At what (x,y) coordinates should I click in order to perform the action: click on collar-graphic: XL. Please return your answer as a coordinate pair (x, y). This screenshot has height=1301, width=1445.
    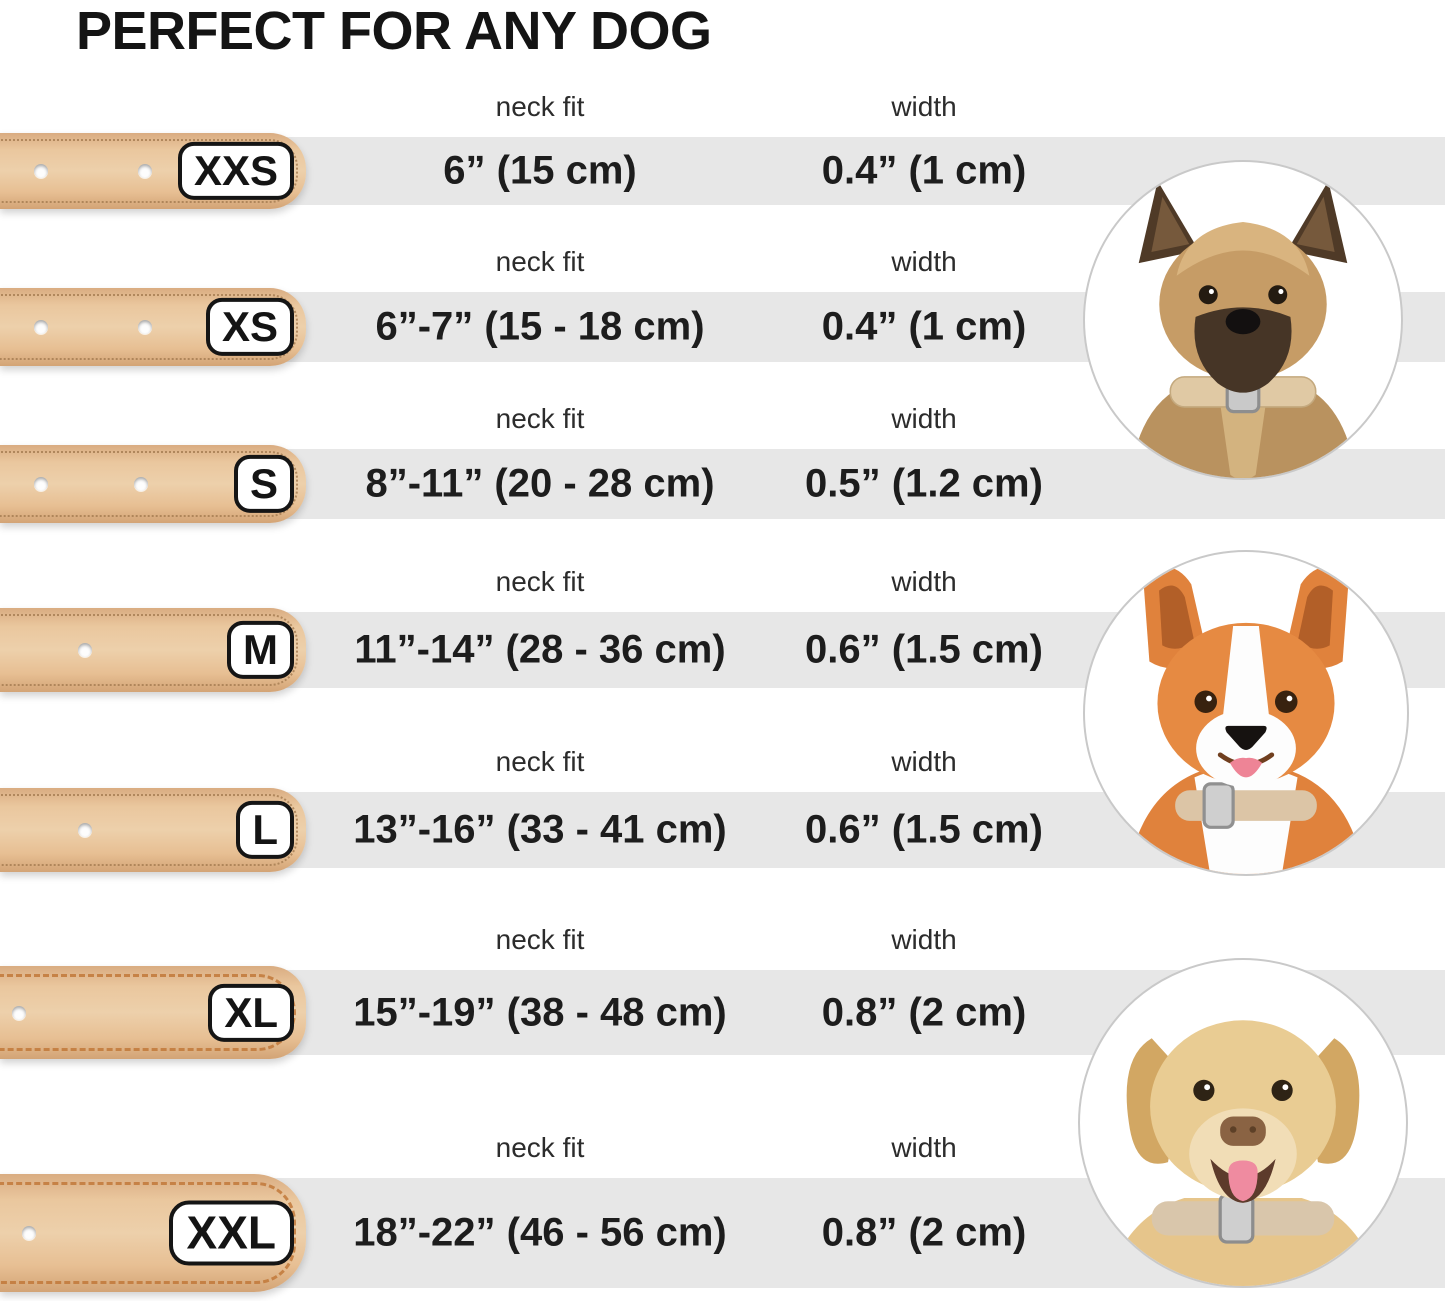
    Looking at the image, I should click on (153, 1012).